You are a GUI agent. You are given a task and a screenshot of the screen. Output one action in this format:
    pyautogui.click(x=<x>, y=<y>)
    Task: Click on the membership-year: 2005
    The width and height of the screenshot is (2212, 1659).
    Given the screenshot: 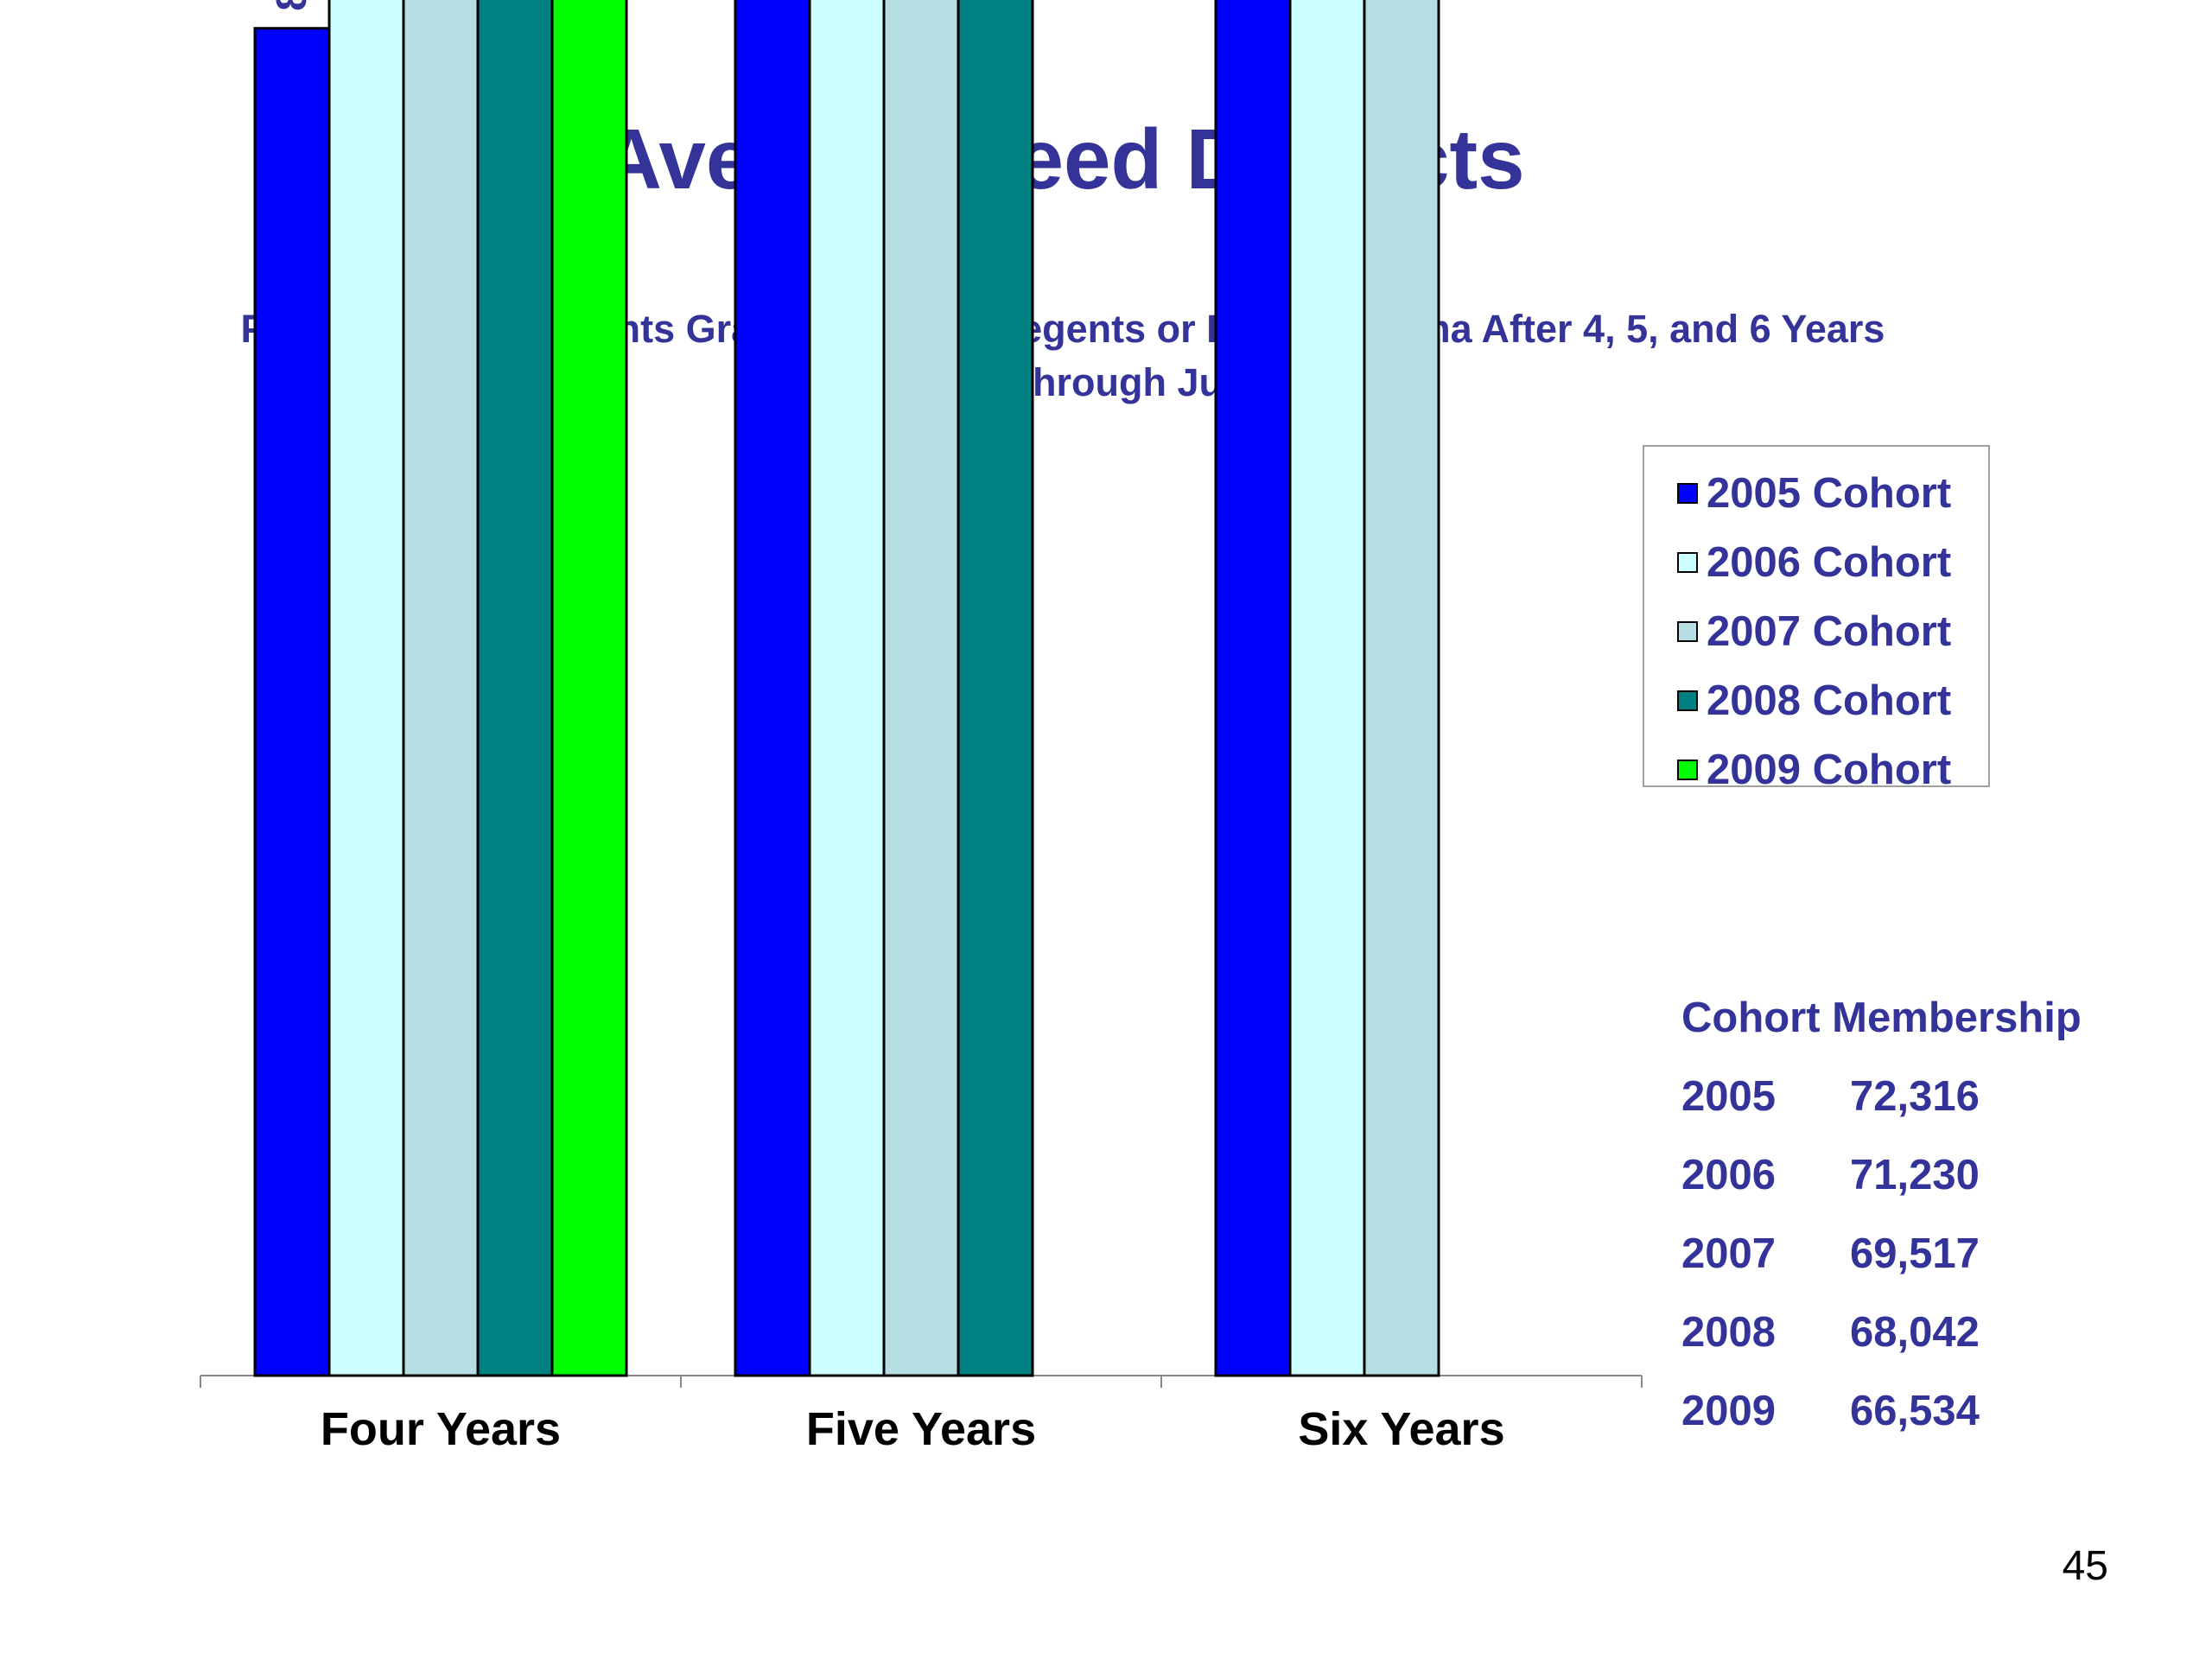 What is the action you would take?
    pyautogui.click(x=1729, y=1096)
    